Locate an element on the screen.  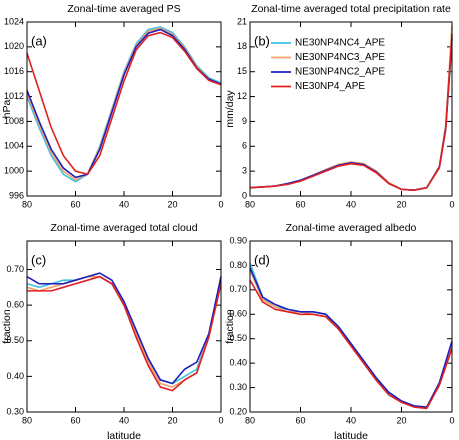
panel-label: (c) is located at coordinates (38, 259).